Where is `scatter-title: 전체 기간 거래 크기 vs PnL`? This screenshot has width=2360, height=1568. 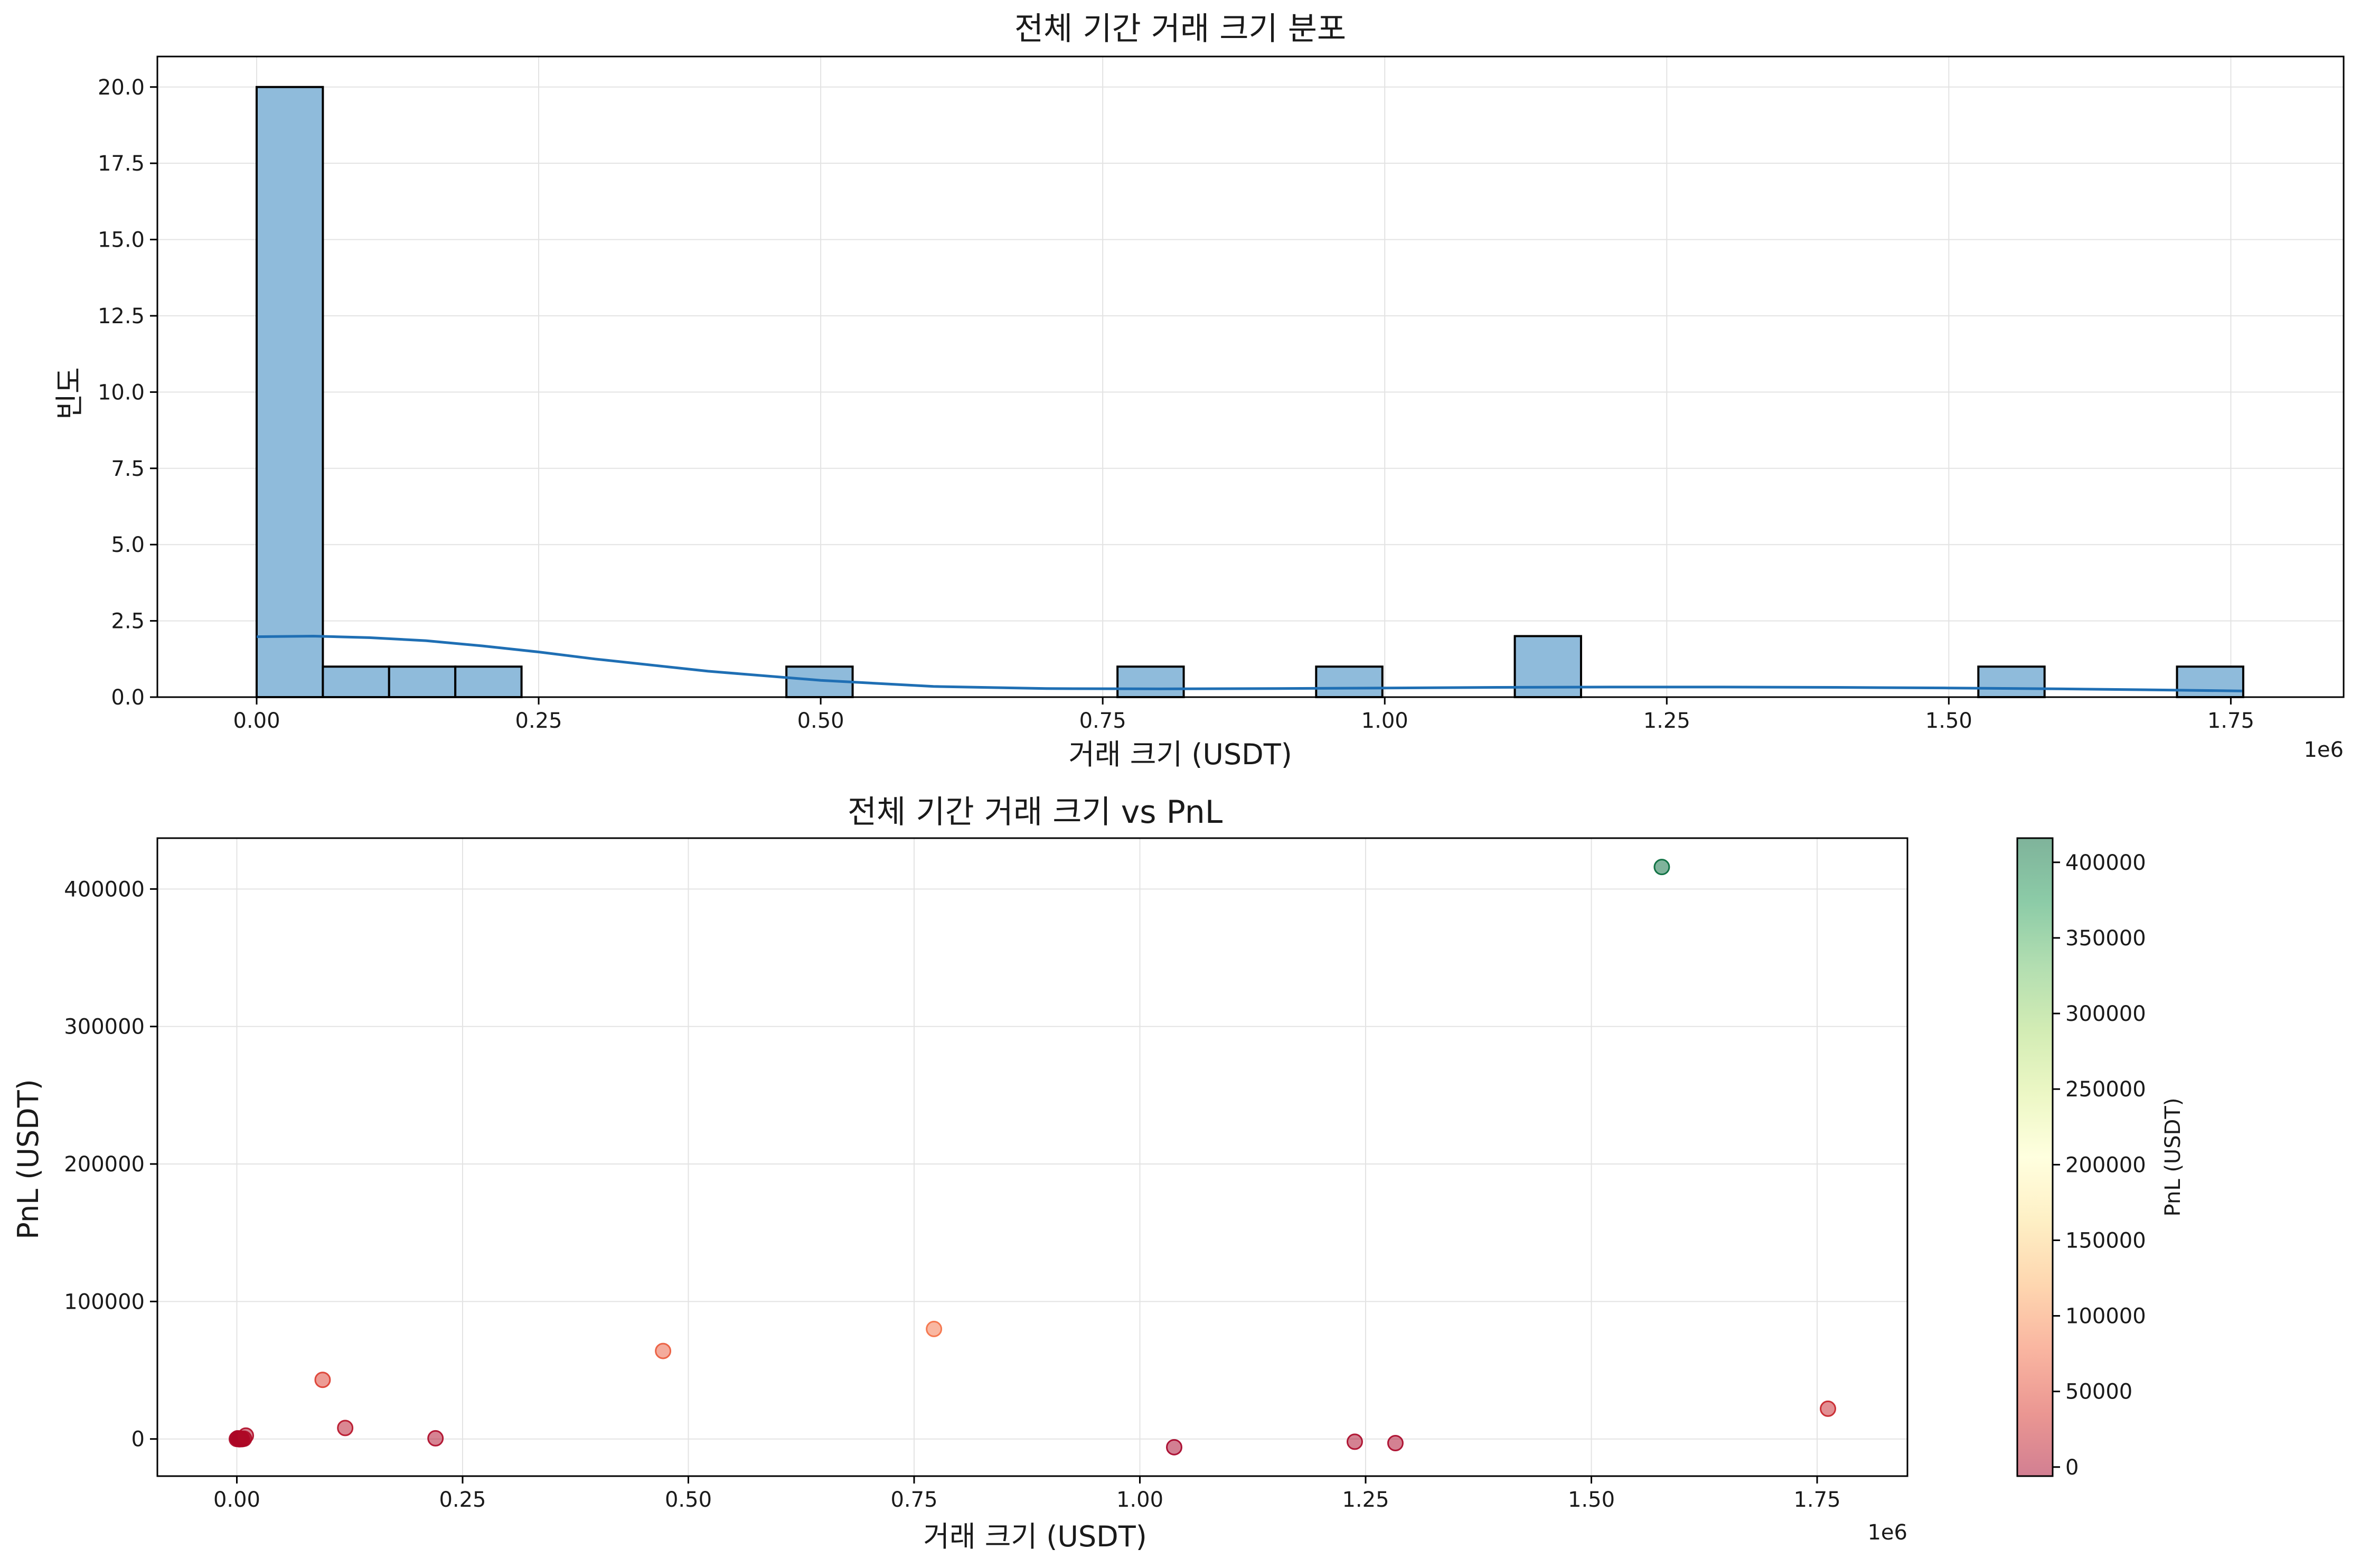
scatter-title: 전체 기간 거래 크기 vs PnL is located at coordinates (1035, 812).